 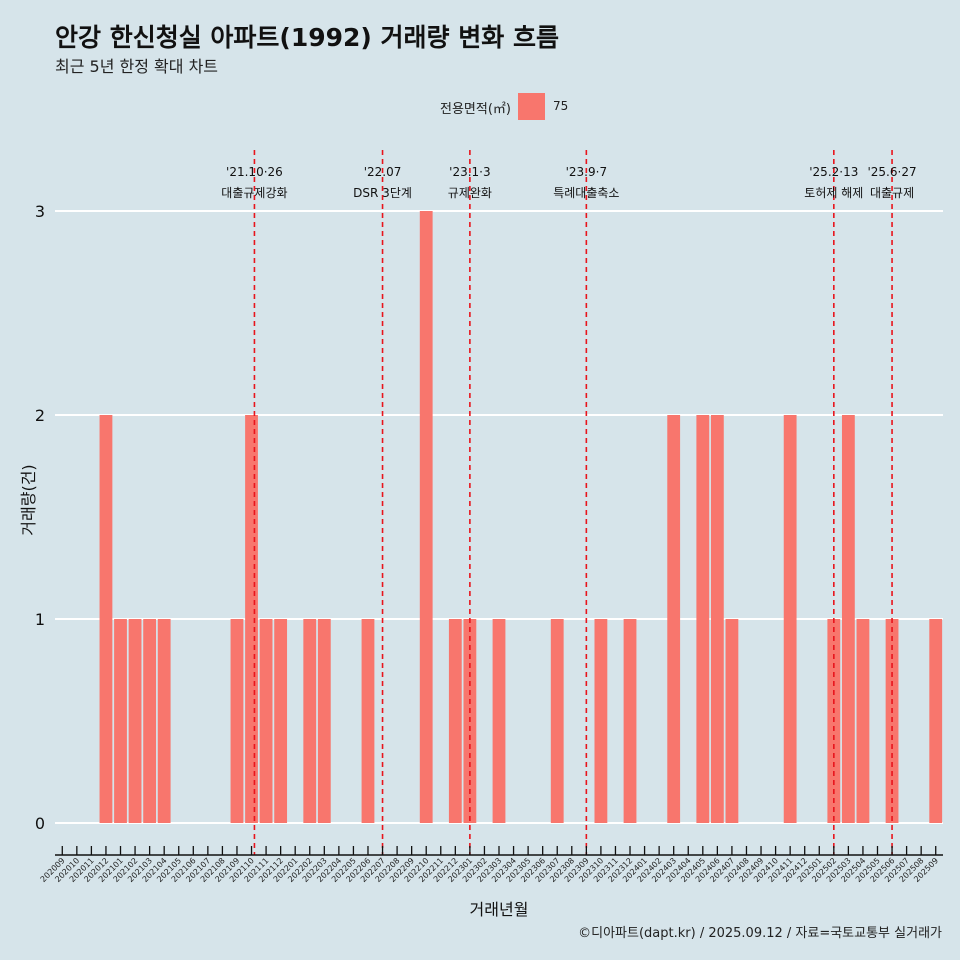 What do you see at coordinates (475, 109) in the screenshot?
I see `legend-title: 전용면적(㎡)` at bounding box center [475, 109].